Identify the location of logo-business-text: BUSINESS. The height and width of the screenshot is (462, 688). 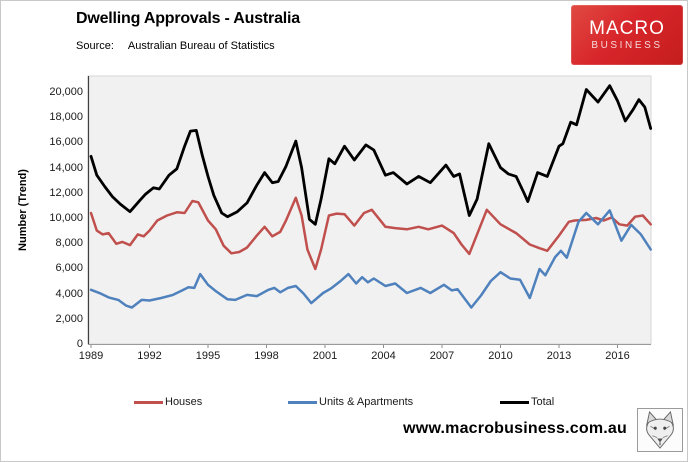
(627, 45).